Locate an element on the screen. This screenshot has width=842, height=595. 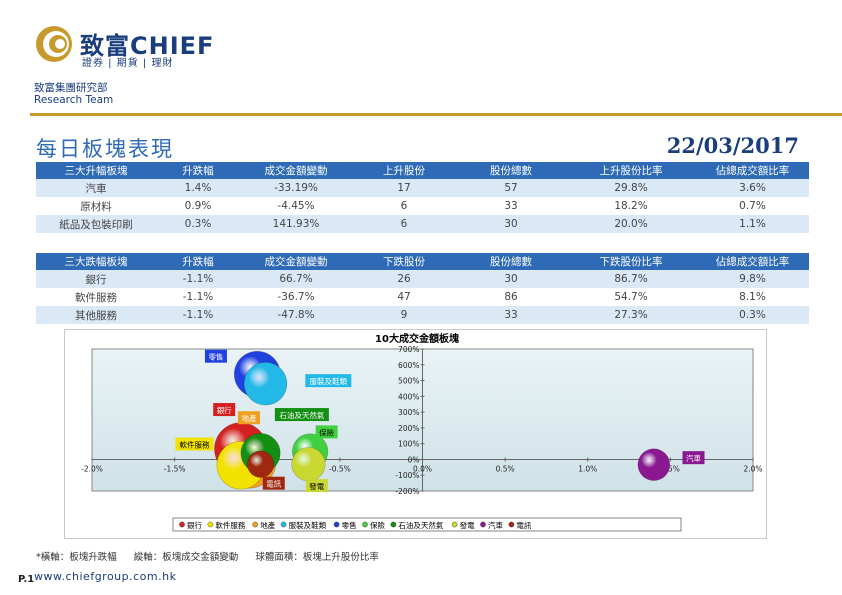
table-cell: 47 is located at coordinates (404, 297).